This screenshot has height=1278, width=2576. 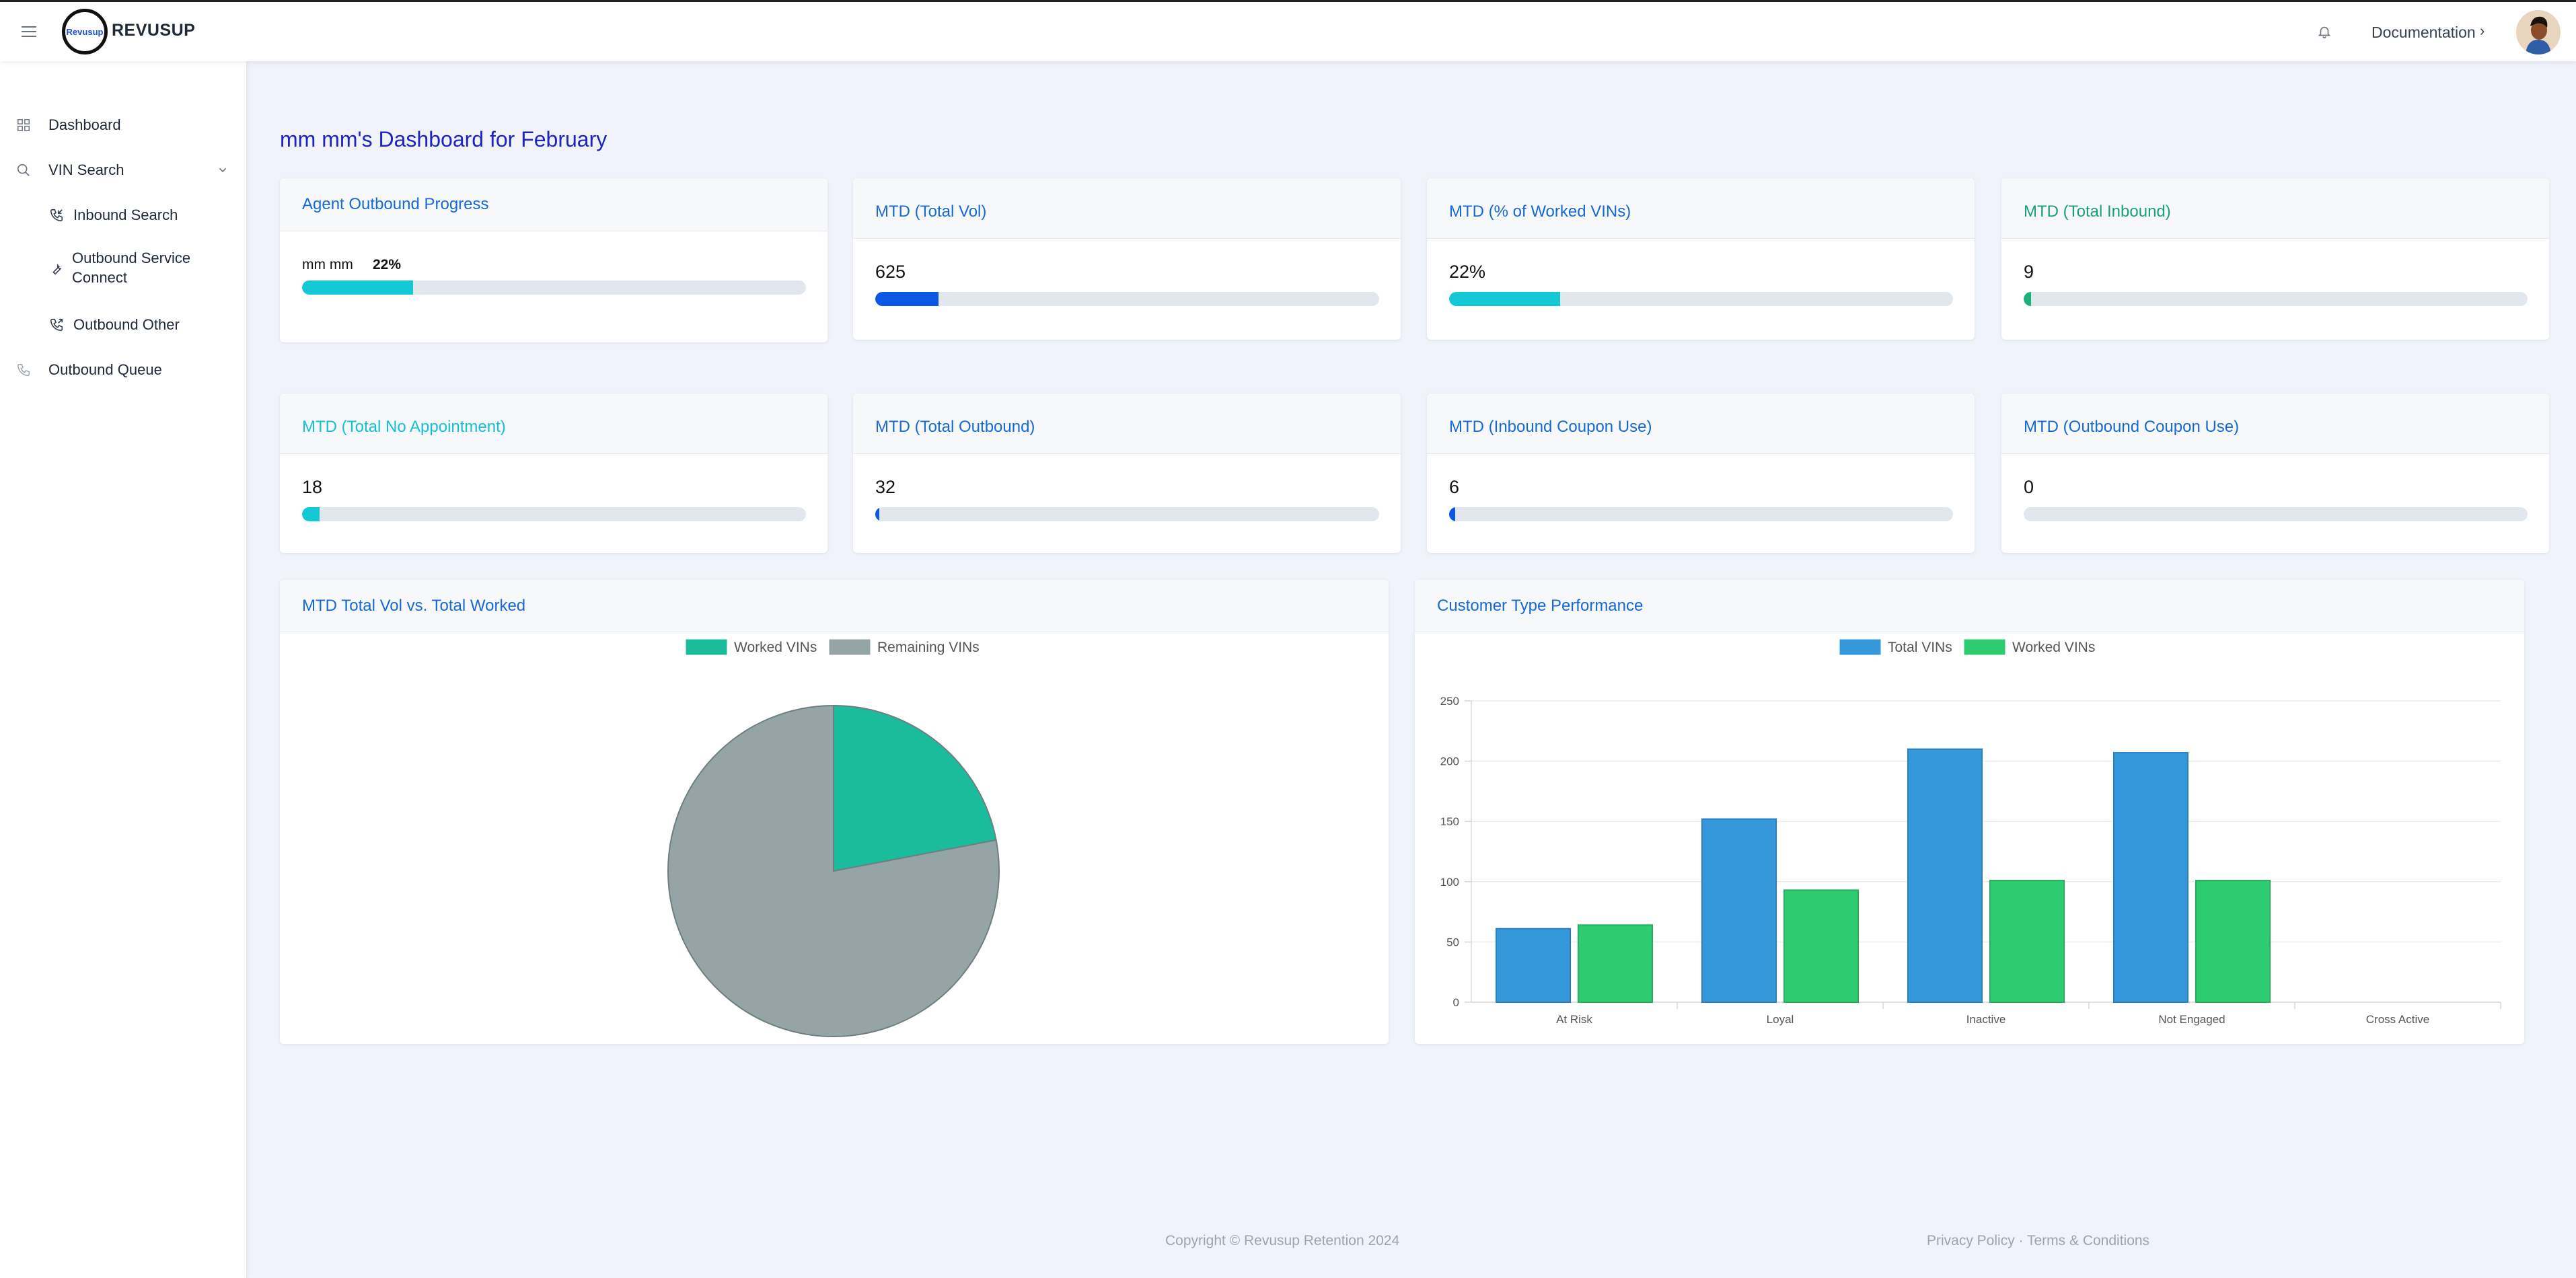 I want to click on sidebar-item-outbound-service-connect: Outbound Service Connect, so click(x=123, y=270).